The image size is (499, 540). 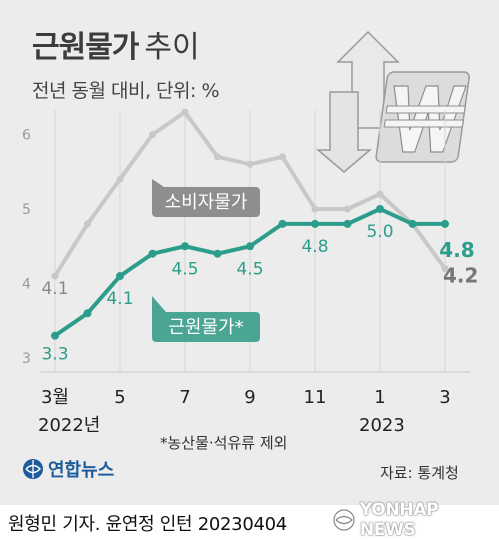 What do you see at coordinates (205, 327) in the screenshot?
I see `series-tag-label: 근원물가*` at bounding box center [205, 327].